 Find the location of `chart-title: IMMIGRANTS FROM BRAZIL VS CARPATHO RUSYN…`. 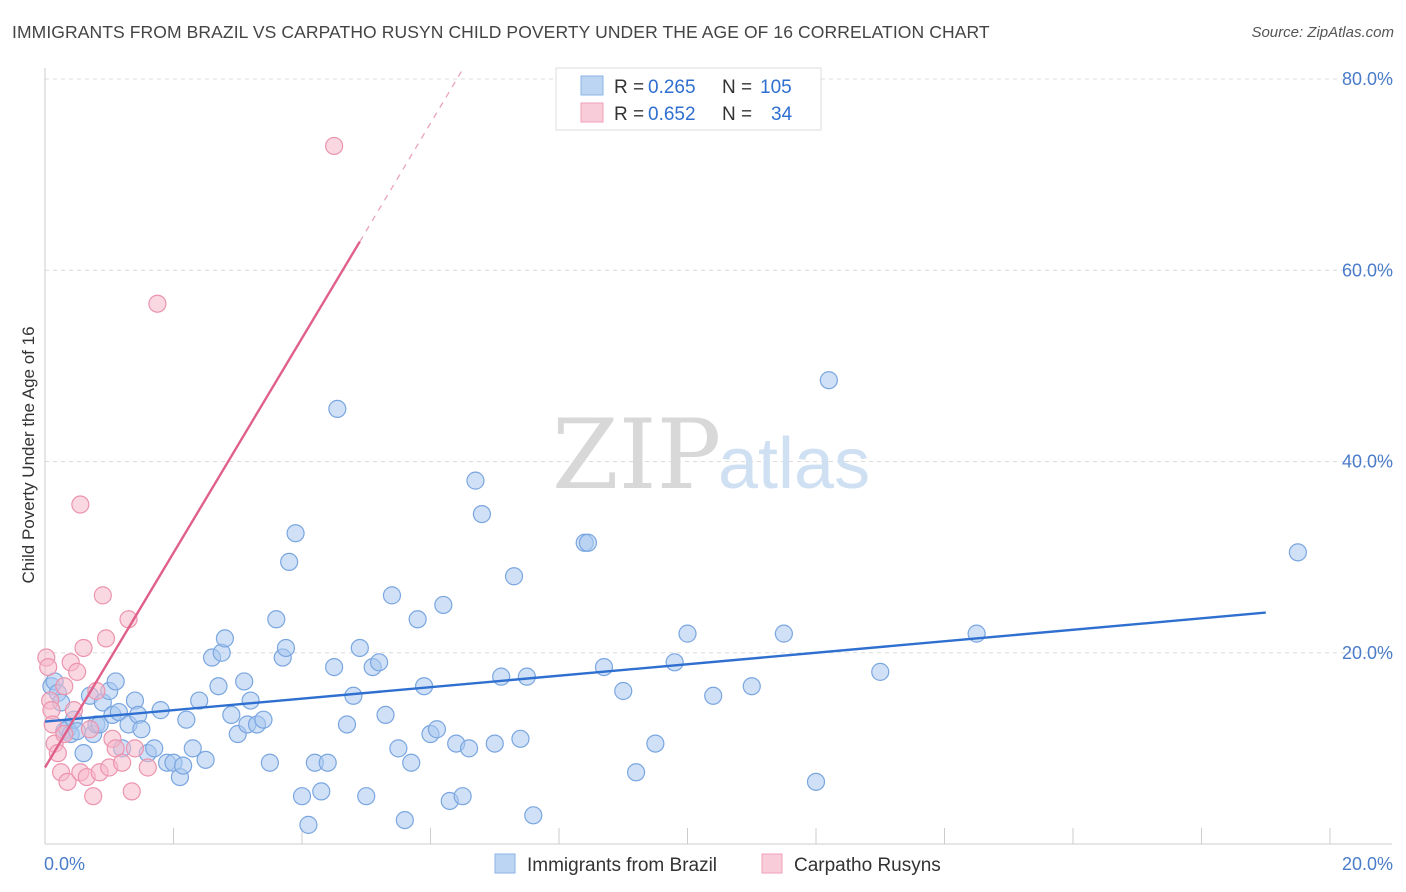

chart-title: IMMIGRANTS FROM BRAZIL VS CARPATHO RUSYN… is located at coordinates (501, 32).